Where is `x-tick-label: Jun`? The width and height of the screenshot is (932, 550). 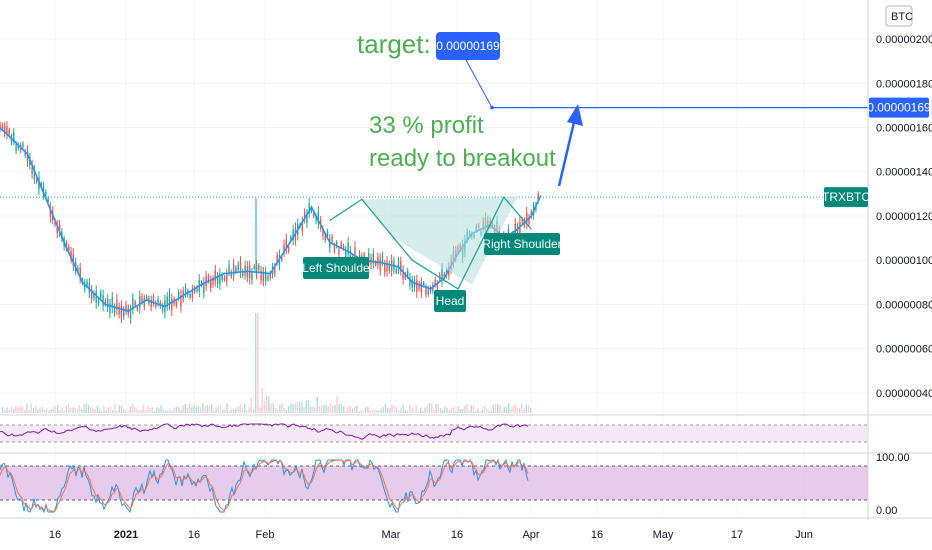 x-tick-label: Jun is located at coordinates (804, 535).